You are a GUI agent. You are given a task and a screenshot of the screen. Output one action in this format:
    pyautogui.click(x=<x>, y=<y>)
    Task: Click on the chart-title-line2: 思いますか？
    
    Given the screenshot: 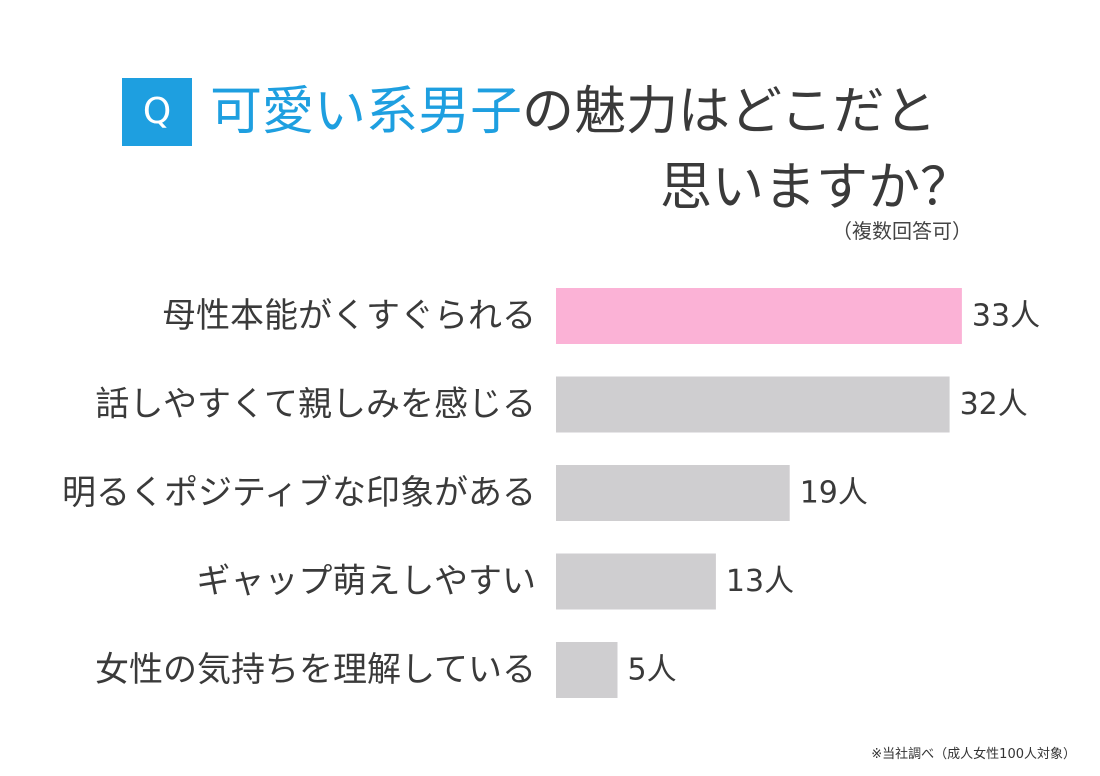 What is the action you would take?
    pyautogui.click(x=815, y=188)
    